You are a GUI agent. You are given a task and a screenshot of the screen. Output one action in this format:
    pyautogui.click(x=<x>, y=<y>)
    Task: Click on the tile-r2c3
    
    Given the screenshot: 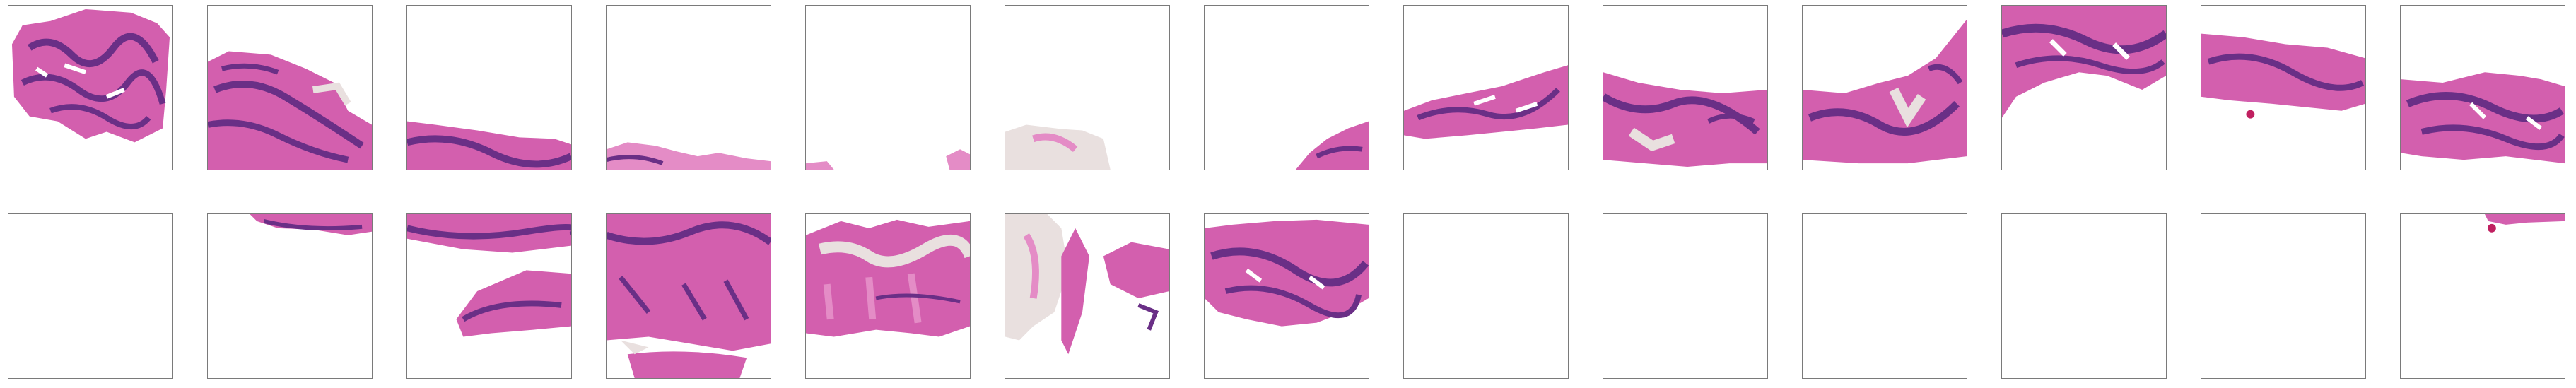 What is the action you would take?
    pyautogui.click(x=489, y=296)
    